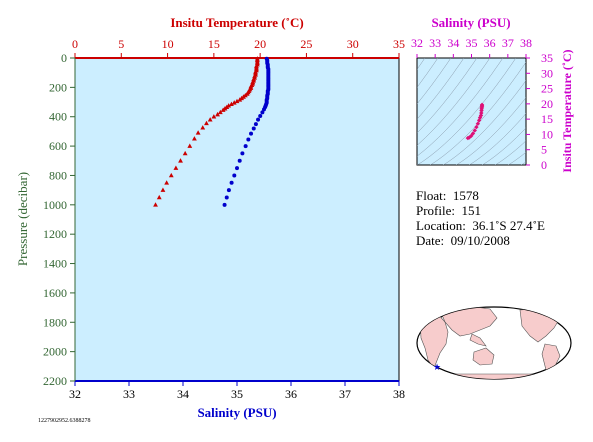  I want to click on ts-temperature-tick-label: 30, so click(547, 73).